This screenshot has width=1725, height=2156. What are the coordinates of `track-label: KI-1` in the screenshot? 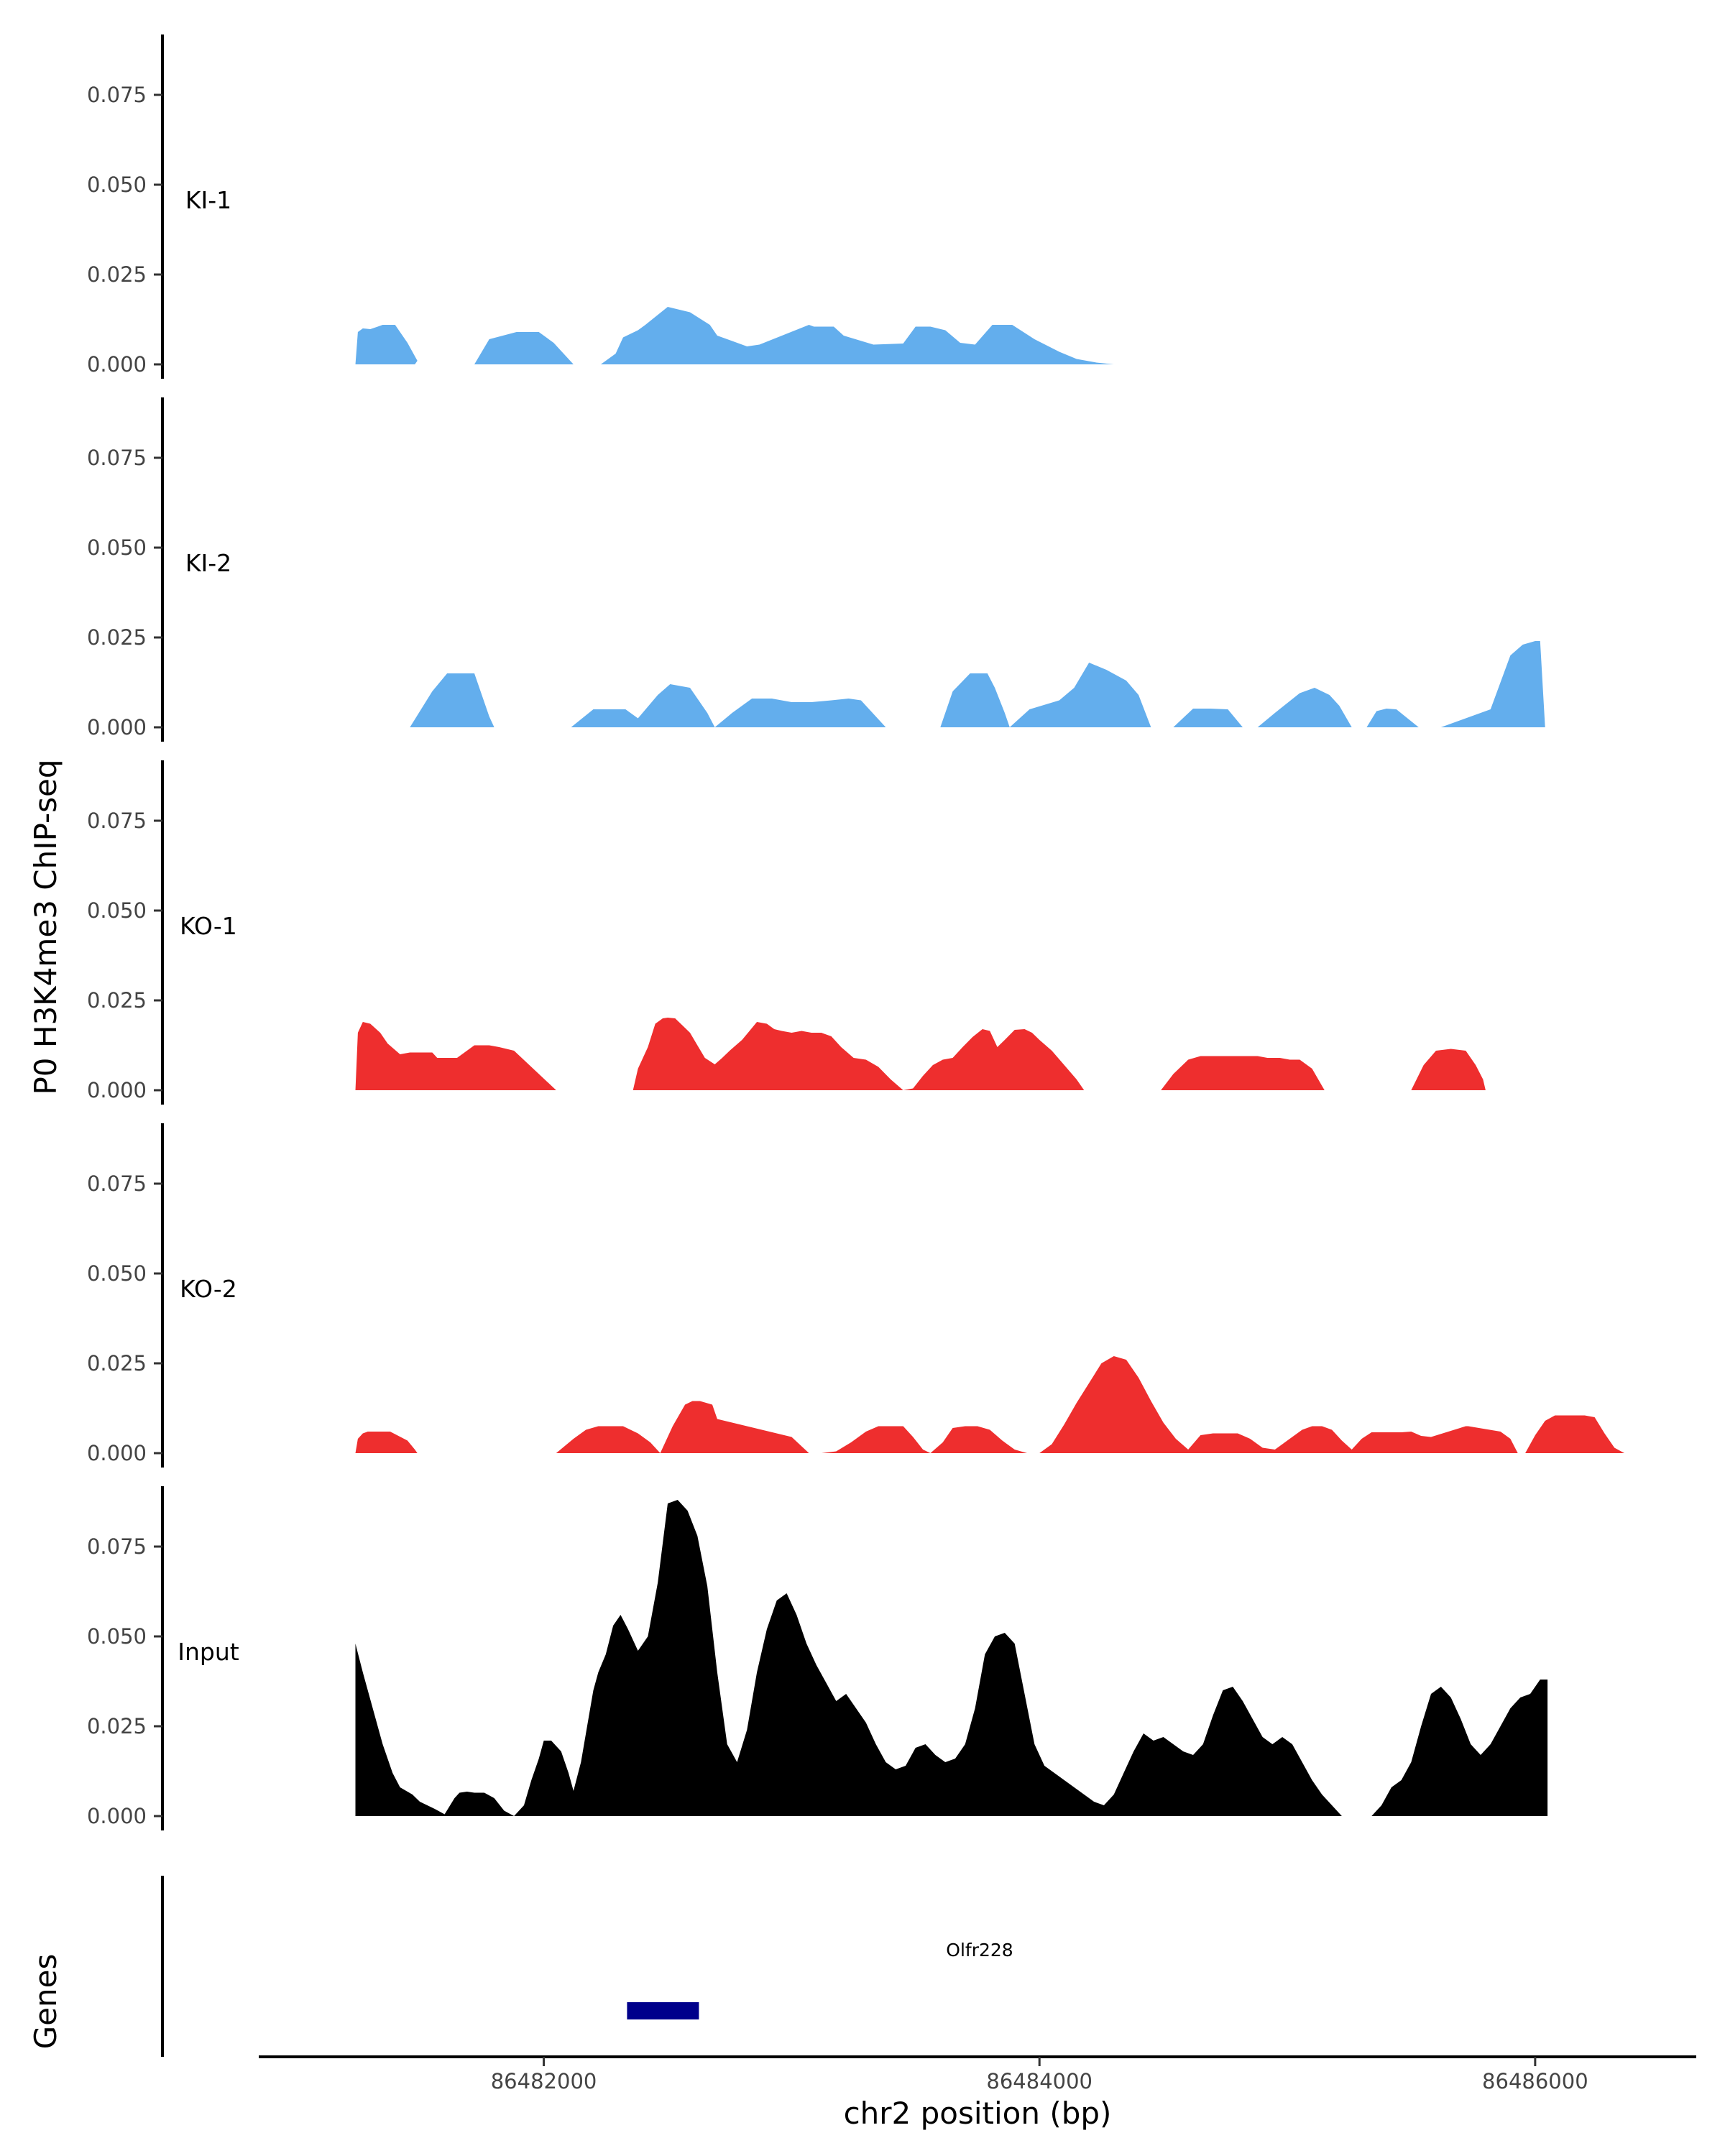 It's located at (208, 200).